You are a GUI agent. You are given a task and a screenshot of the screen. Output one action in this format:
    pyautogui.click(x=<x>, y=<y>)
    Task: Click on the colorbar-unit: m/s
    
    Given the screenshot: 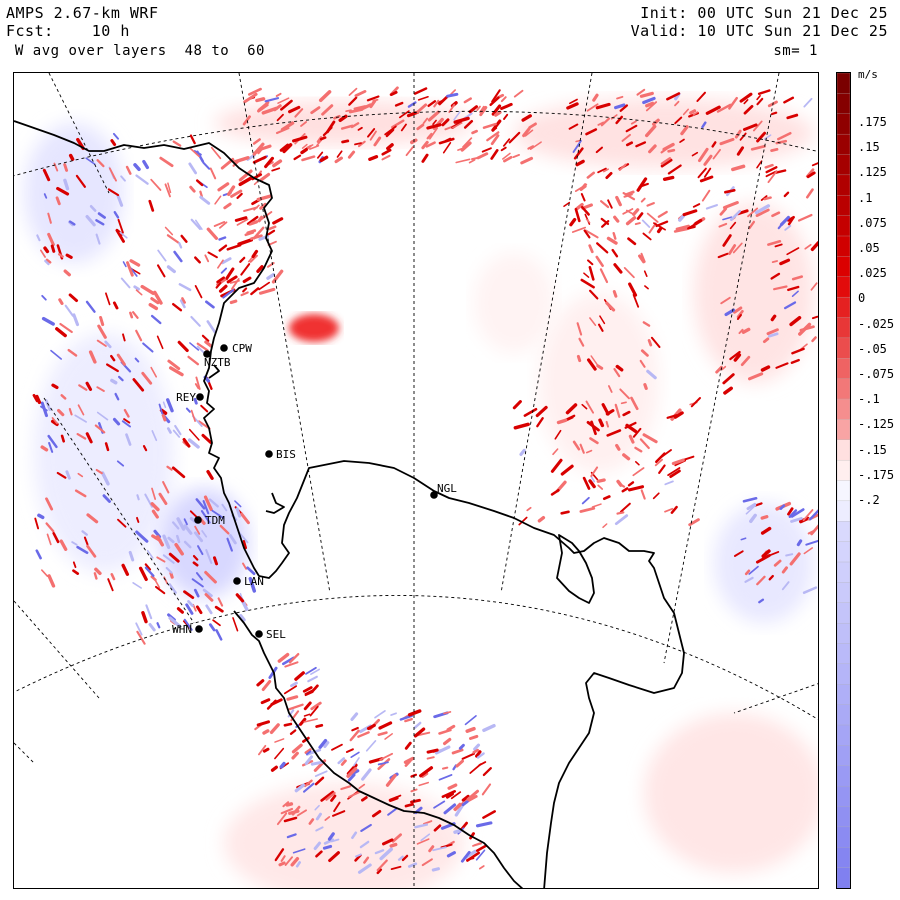 What is the action you would take?
    pyautogui.click(x=868, y=74)
    